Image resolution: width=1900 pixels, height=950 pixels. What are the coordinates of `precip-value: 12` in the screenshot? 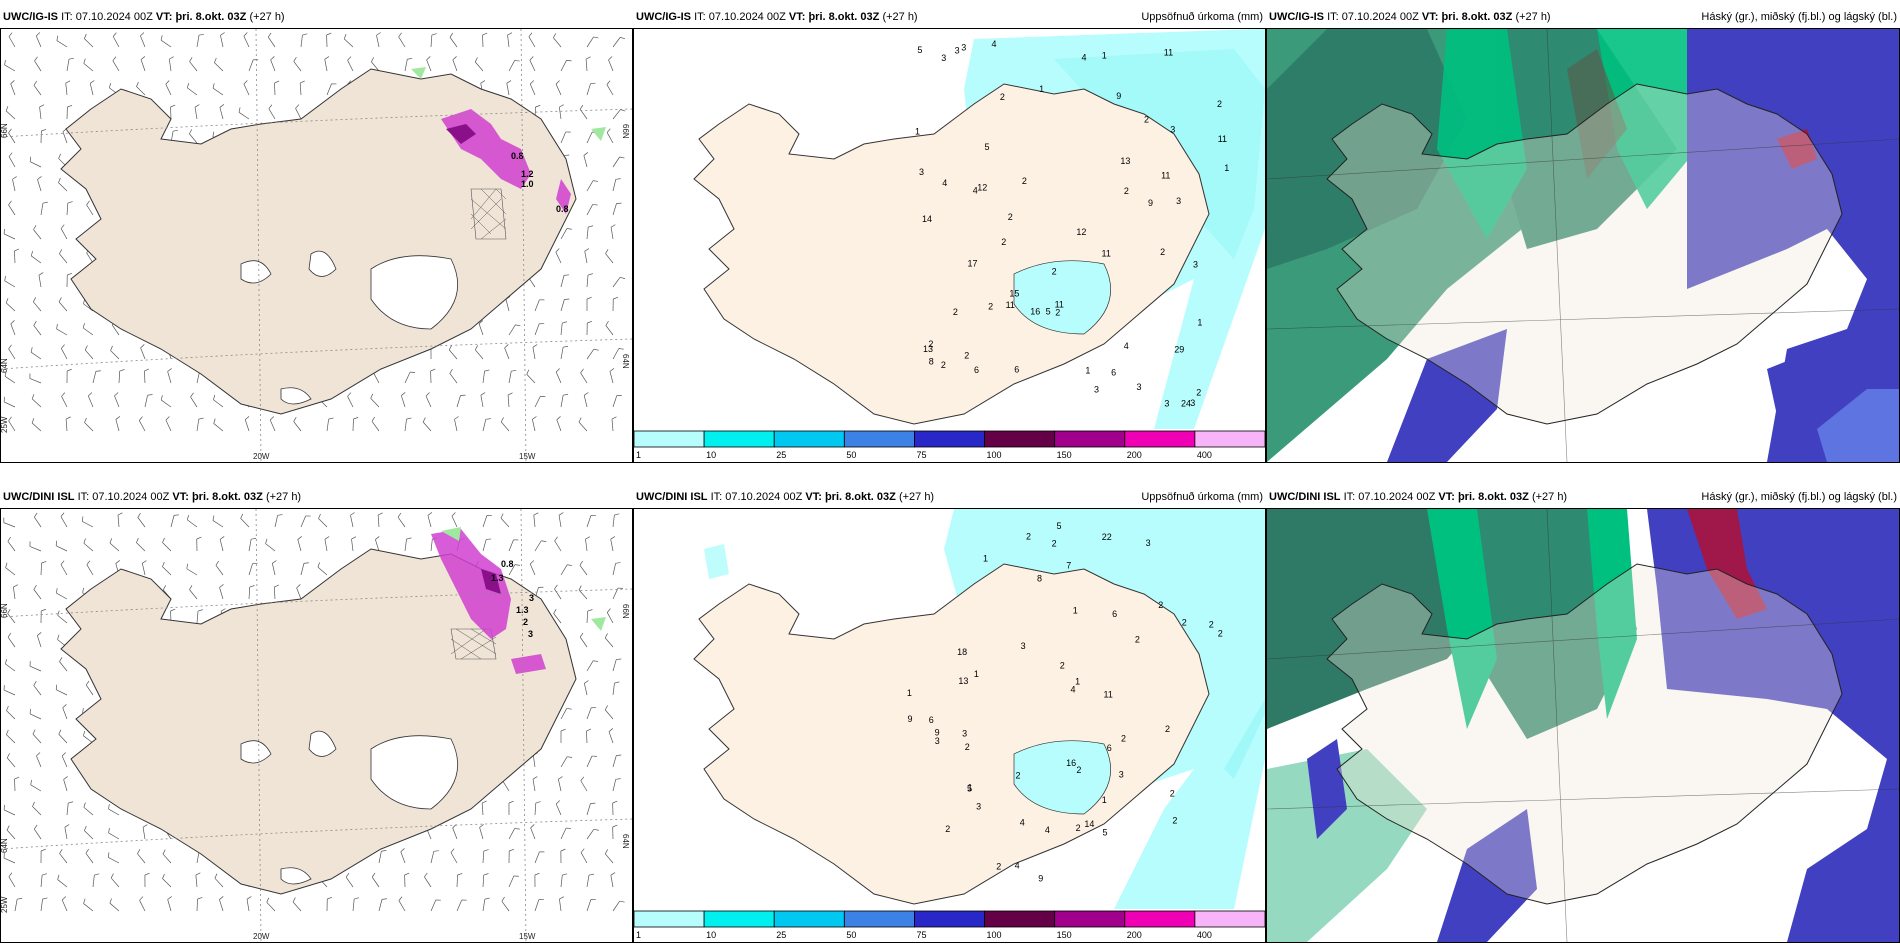 It's located at (982, 187).